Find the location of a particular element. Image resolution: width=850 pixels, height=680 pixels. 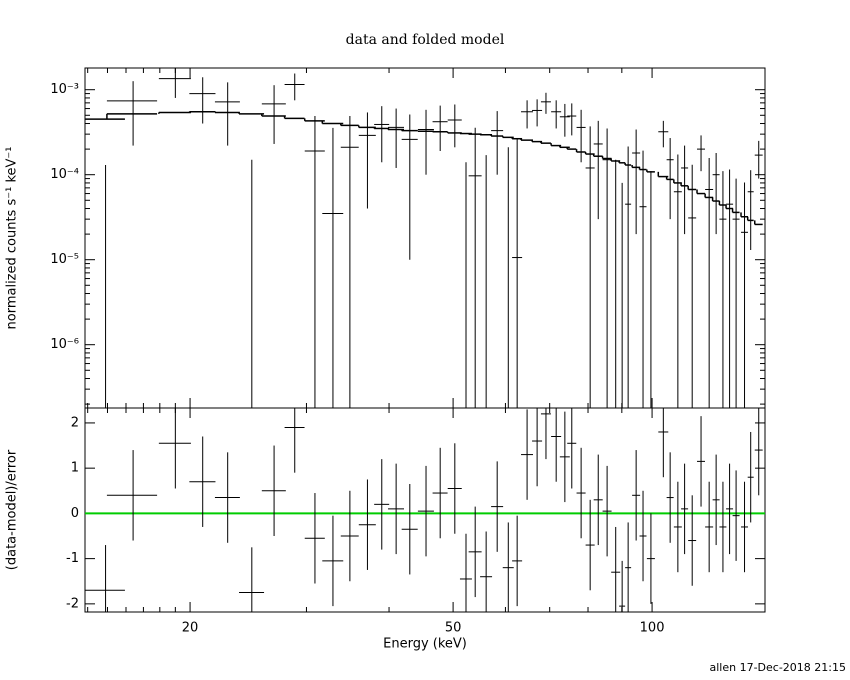

y-tick-label: 1 is located at coordinates (75, 468).